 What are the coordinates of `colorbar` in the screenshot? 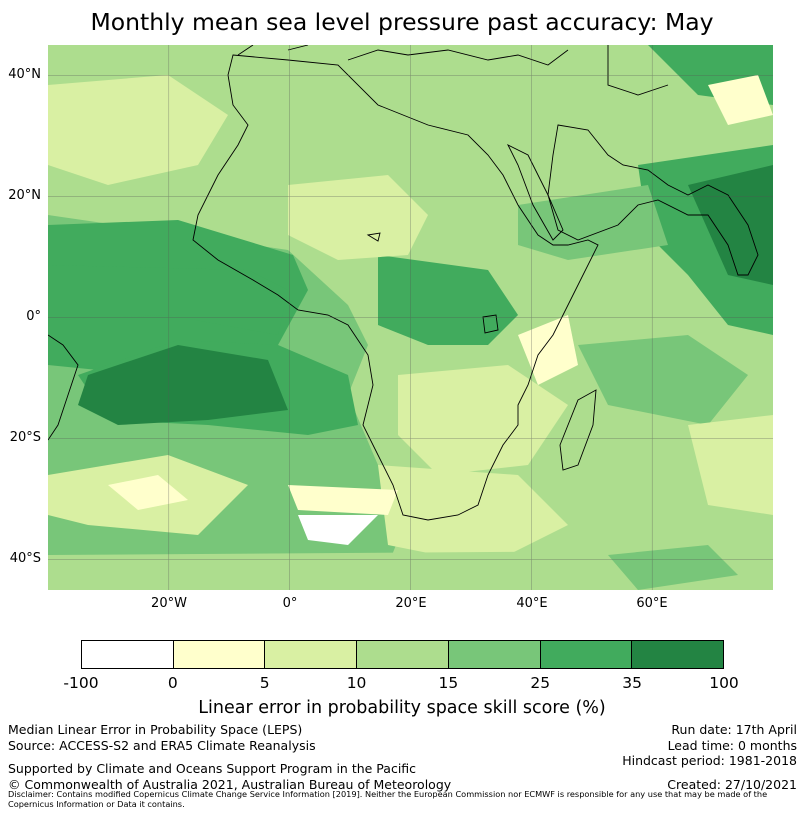 It's located at (402, 654).